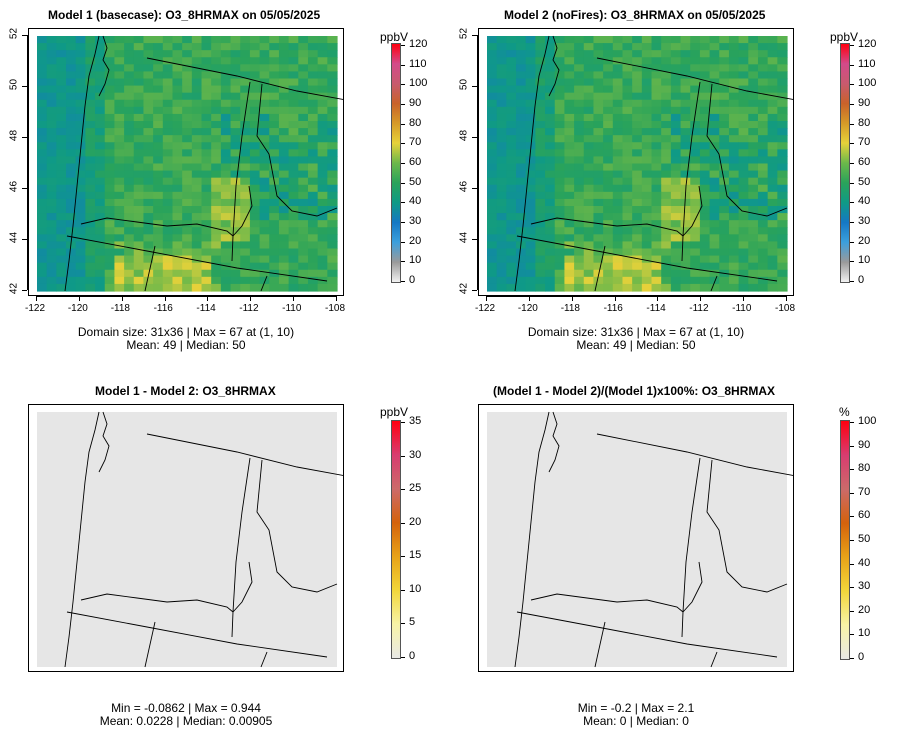  Describe the element at coordinates (636, 708) in the screenshot. I see `min-max-stats: Min = -0.2 | Max = 2.1` at that location.